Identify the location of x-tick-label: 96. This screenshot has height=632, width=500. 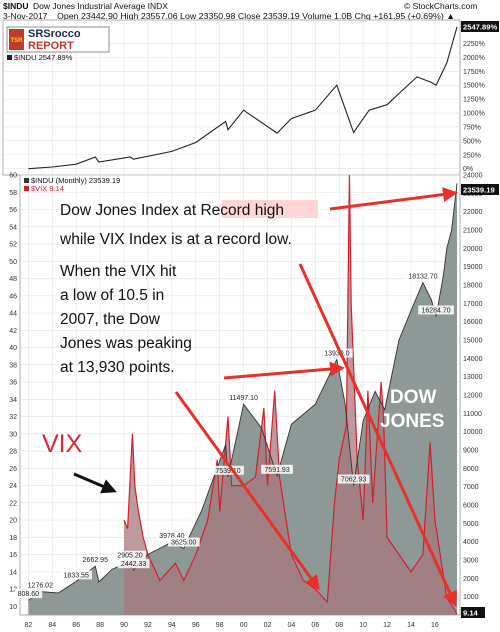
(196, 625).